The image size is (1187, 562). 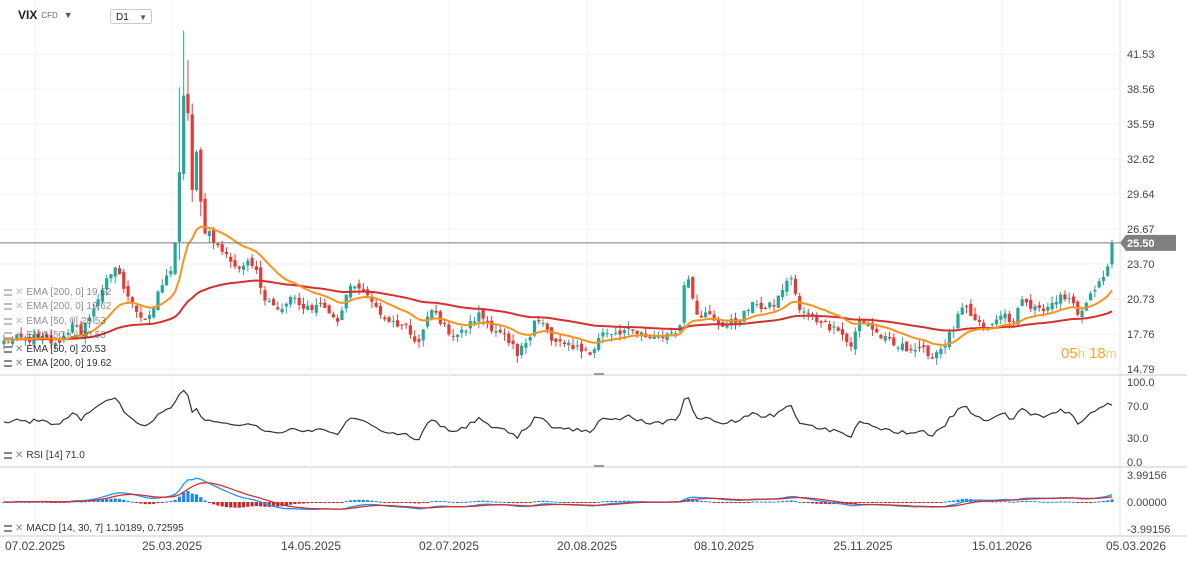 What do you see at coordinates (558, 499) in the screenshot?
I see `macd-histogram-group` at bounding box center [558, 499].